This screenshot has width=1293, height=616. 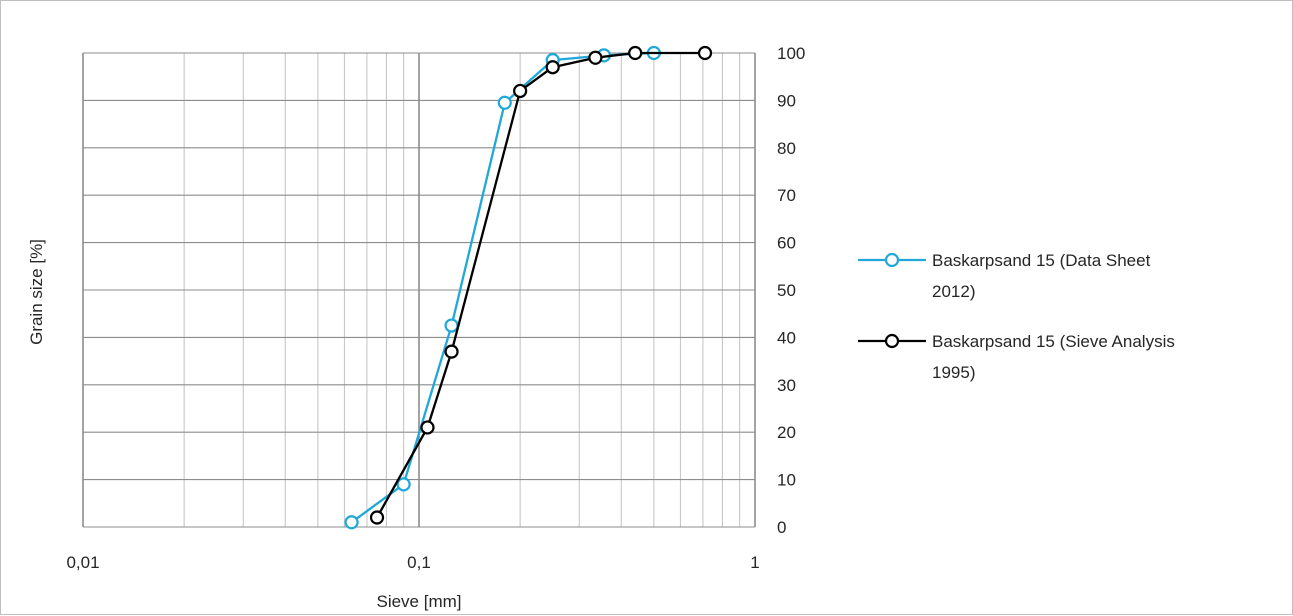 I want to click on x-tick-labels: 0,01 0,1 1, so click(x=412, y=562).